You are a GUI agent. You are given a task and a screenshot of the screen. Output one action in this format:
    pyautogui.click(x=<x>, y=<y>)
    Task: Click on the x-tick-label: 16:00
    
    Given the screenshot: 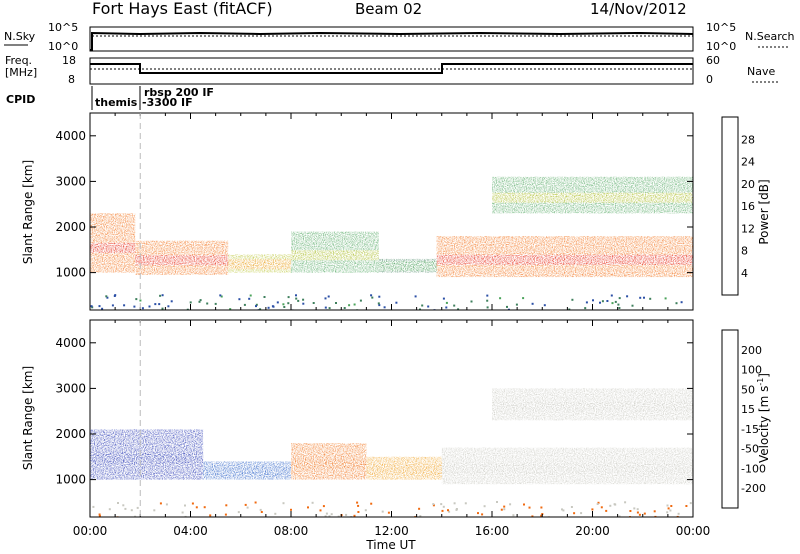 What is the action you would take?
    pyautogui.click(x=492, y=531)
    